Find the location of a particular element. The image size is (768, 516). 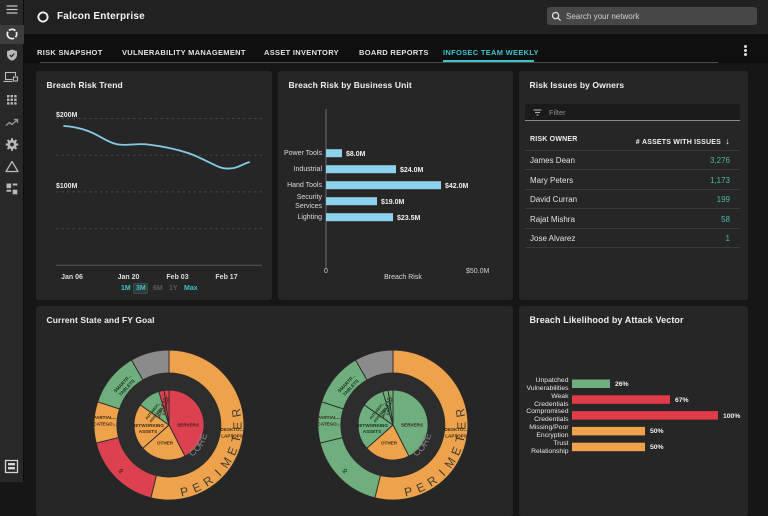

svg-text: Jan 06 is located at coordinates (72, 277).